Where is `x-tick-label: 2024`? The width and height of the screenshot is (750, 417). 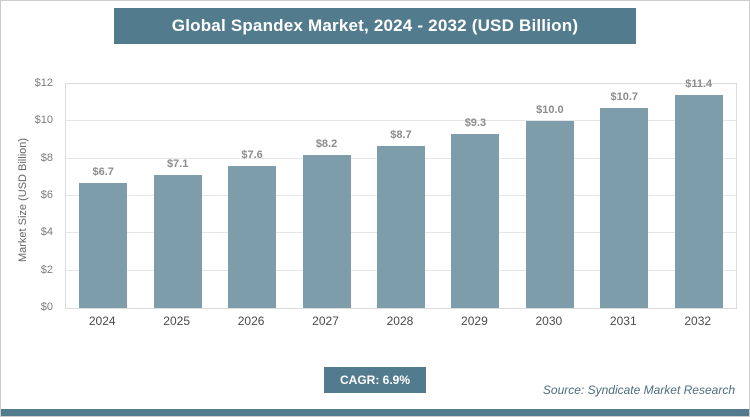 x-tick-label: 2024 is located at coordinates (102, 321).